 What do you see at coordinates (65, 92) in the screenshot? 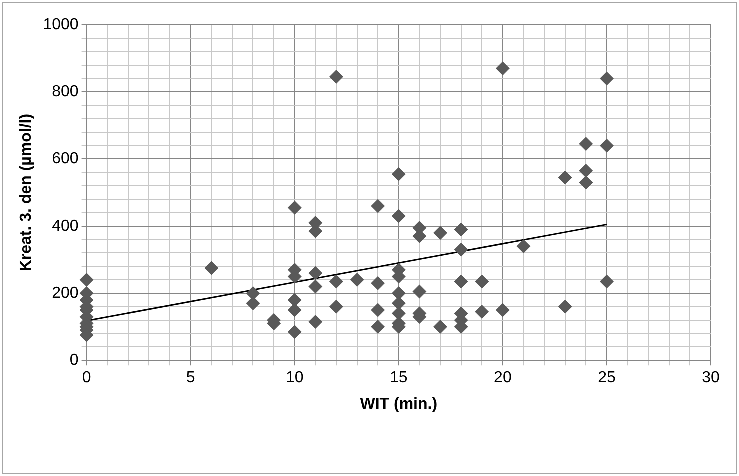
I see `y-tick-label: 800` at bounding box center [65, 92].